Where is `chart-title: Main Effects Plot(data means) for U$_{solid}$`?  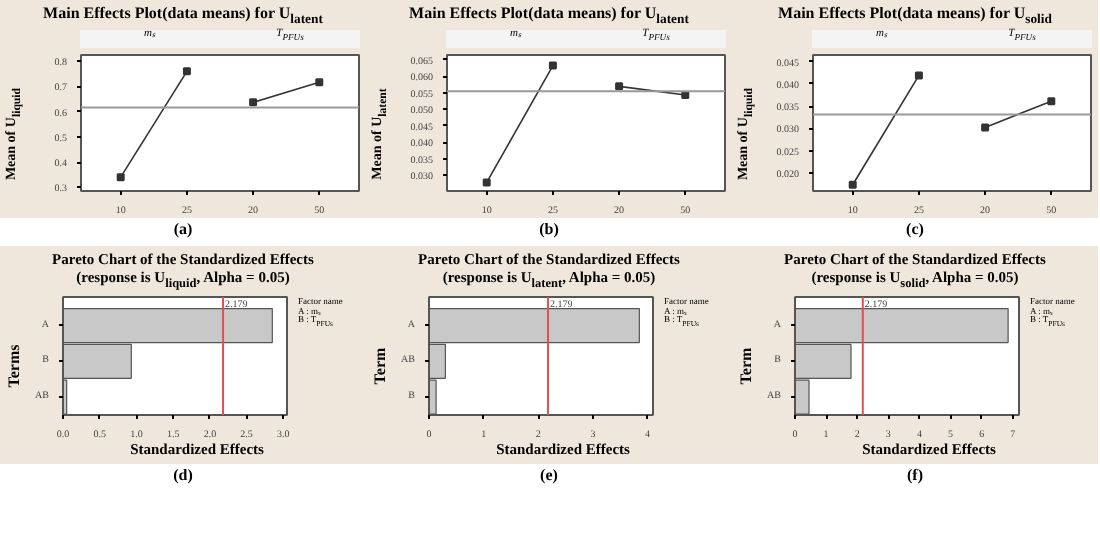
chart-title: Main Effects Plot(data means) for U$_{solid}$ is located at coordinates (915, 15).